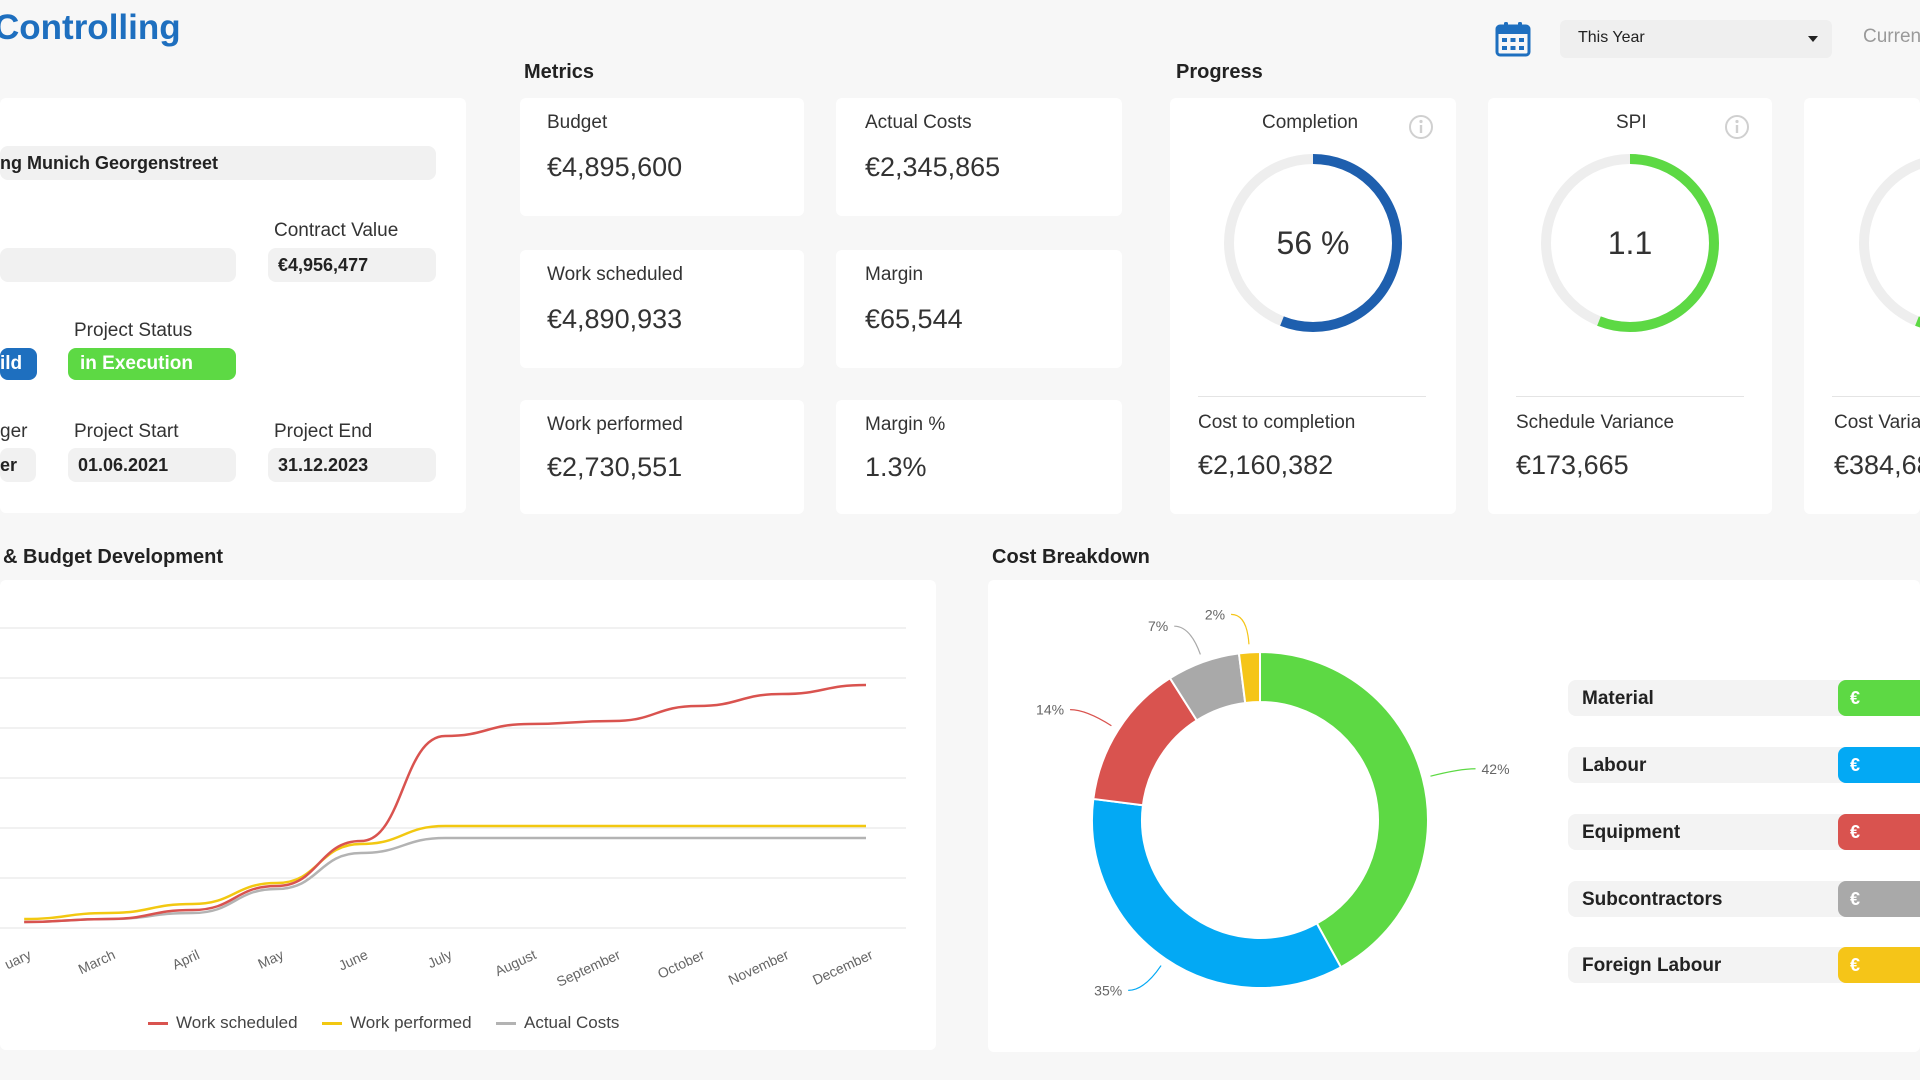 This screenshot has width=1920, height=1080. Describe the element at coordinates (1744, 899) in the screenshot. I see `breakdown-row-subcontractors: Subcontractors €` at that location.